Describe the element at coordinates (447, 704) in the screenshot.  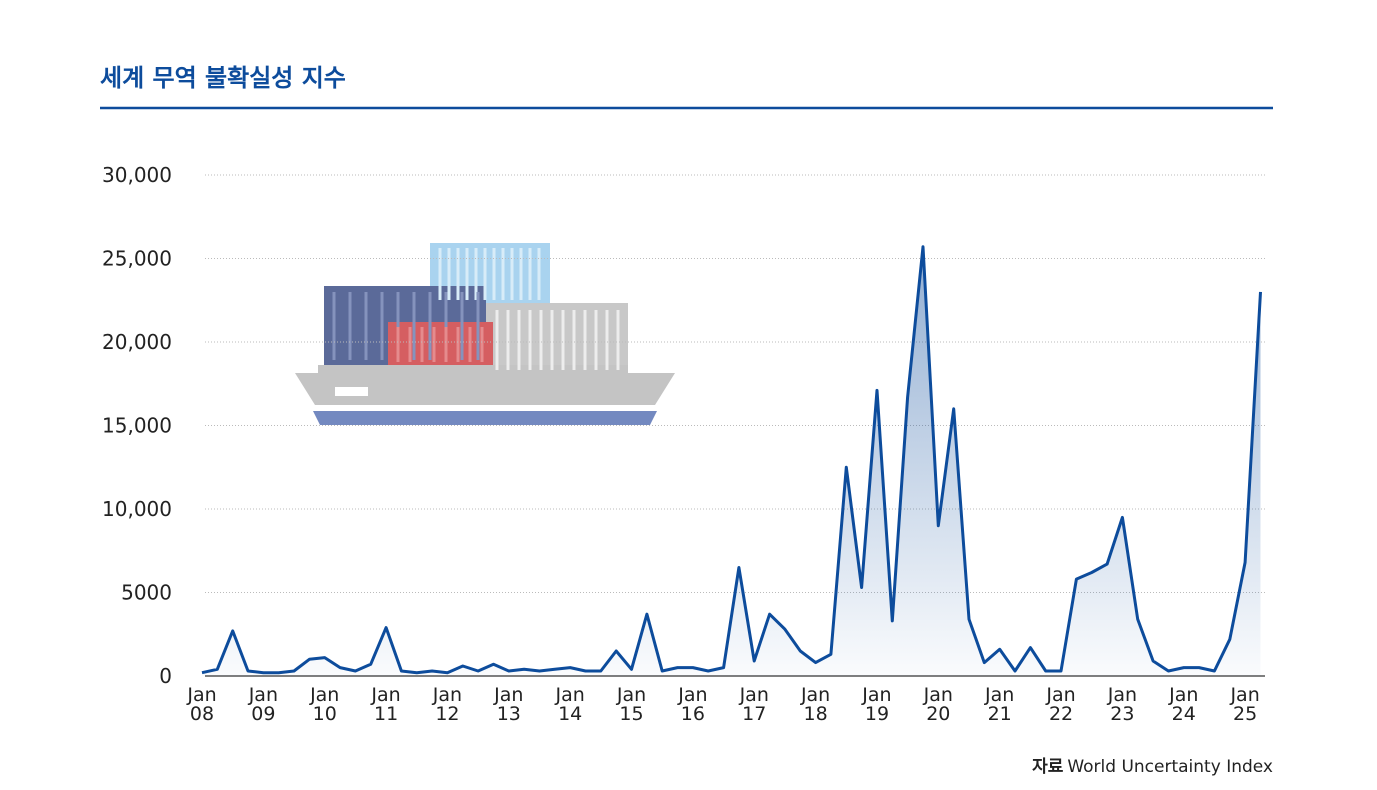
I see `x-tick-label: Jan 12` at that location.